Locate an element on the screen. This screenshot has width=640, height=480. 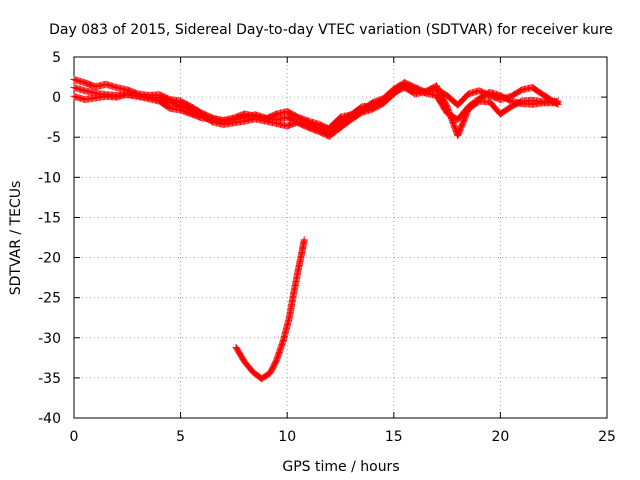
x-tick-labels: 0 5 10 15 20 25 is located at coordinates (343, 437).